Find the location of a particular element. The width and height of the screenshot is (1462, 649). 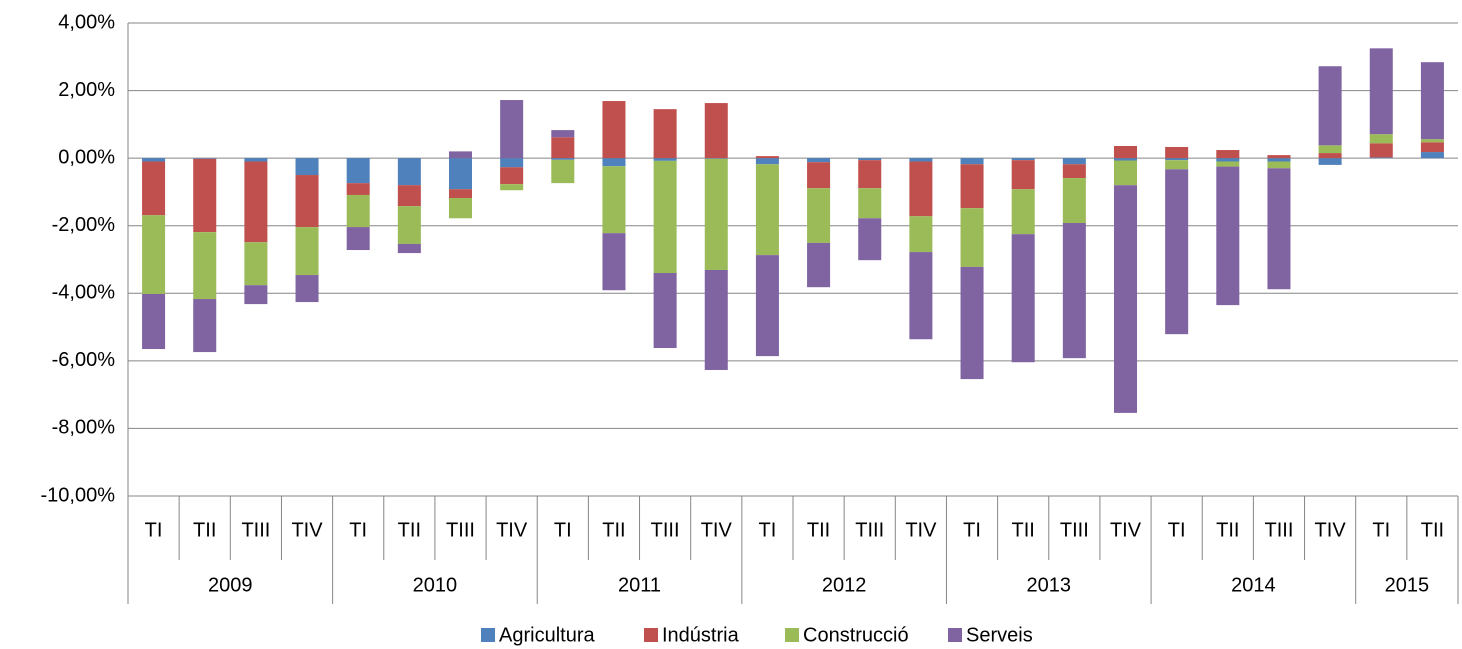

y-tick-label: -4,00% is located at coordinates (84, 293).